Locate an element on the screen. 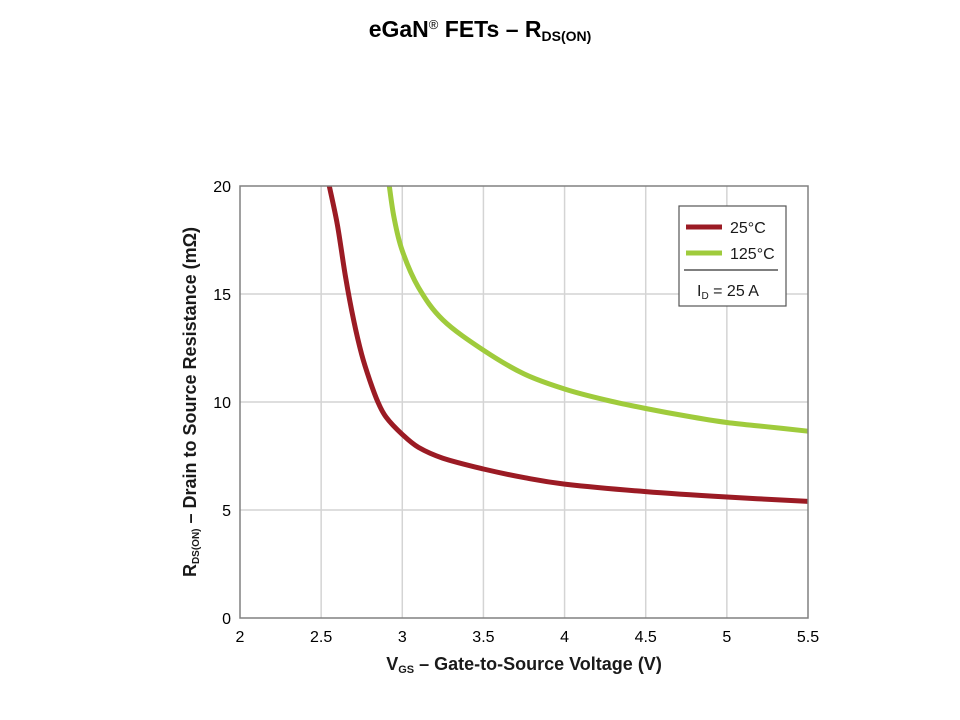 The image size is (960, 720). y-axis-label-rest: – Drain to Source Resistance (mΩ) is located at coordinates (190, 378).